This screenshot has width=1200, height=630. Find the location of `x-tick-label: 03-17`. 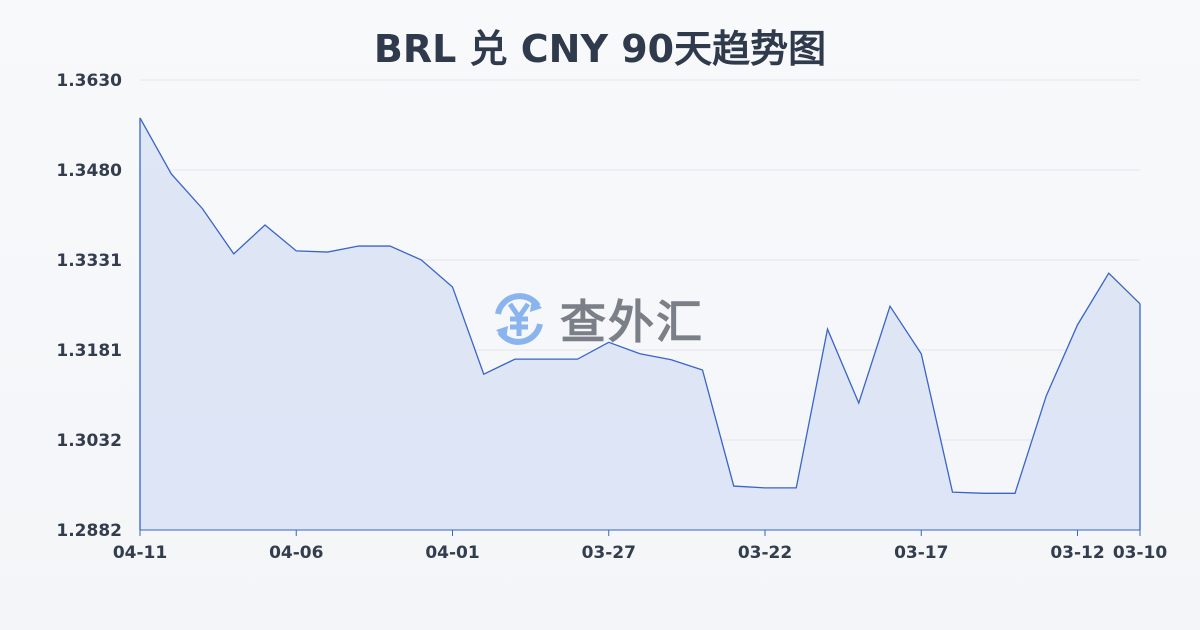

x-tick-label: 03-17 is located at coordinates (921, 553).